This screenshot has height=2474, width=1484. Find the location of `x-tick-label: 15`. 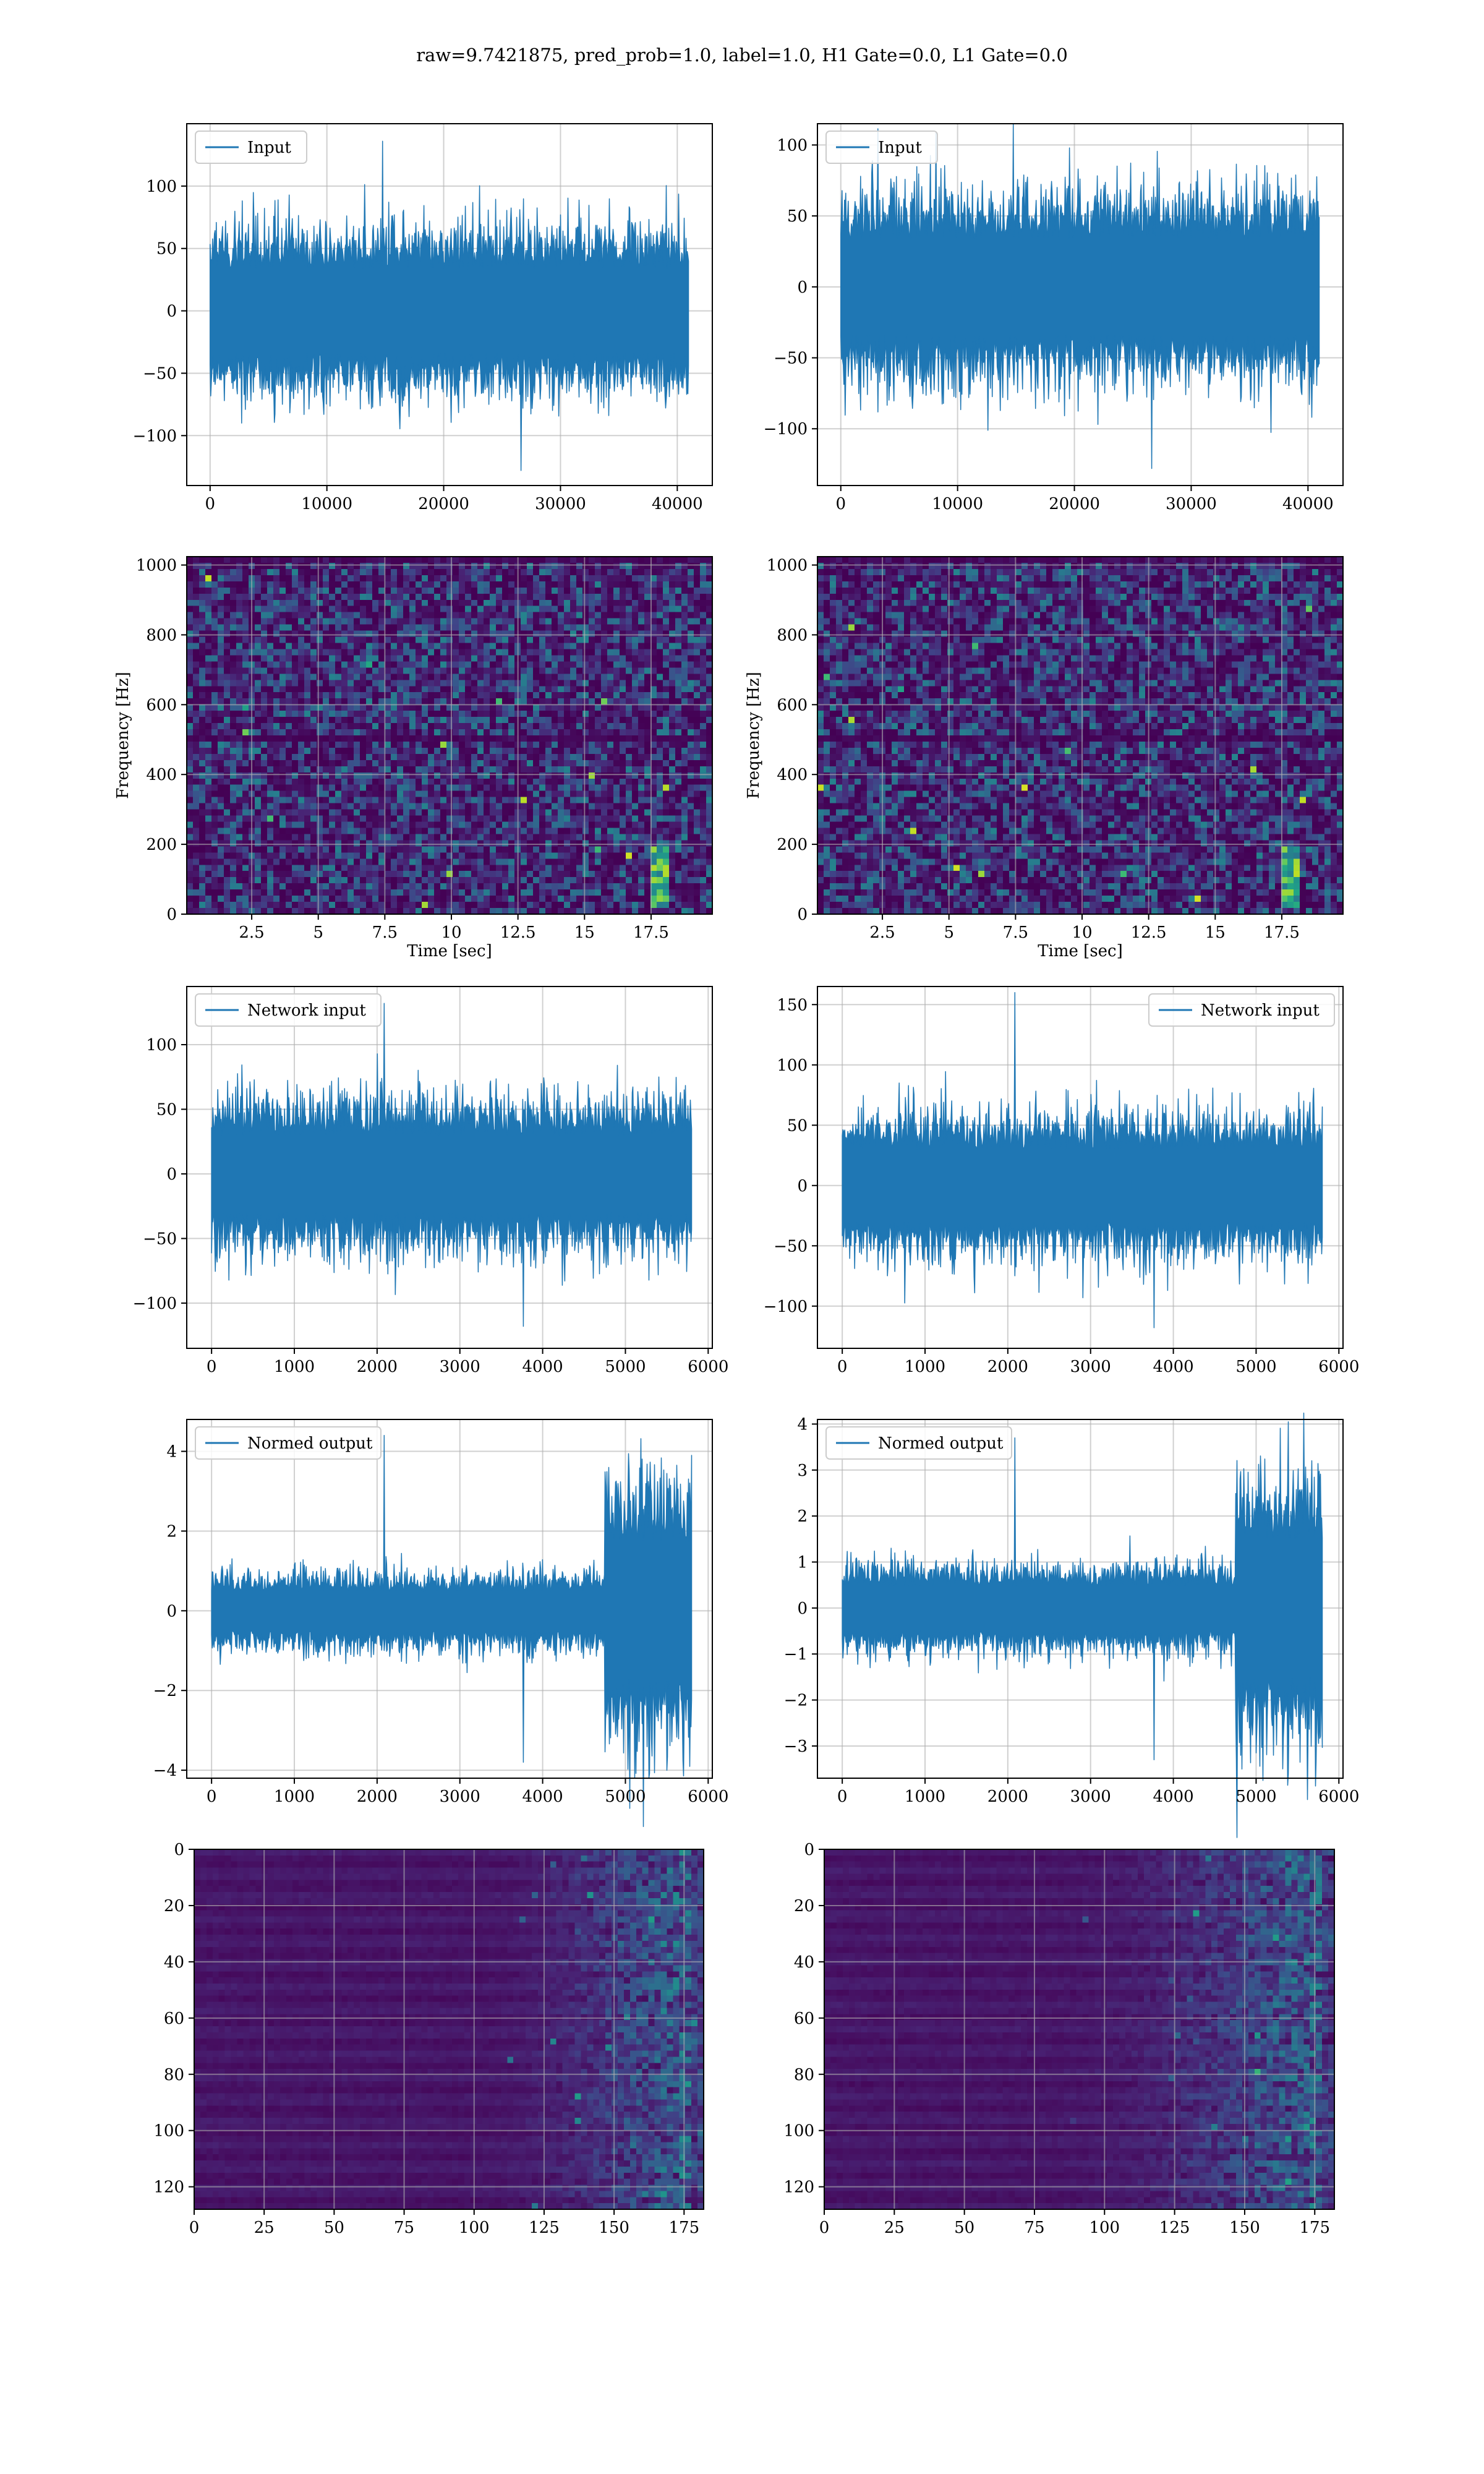

x-tick-label: 15 is located at coordinates (584, 932).